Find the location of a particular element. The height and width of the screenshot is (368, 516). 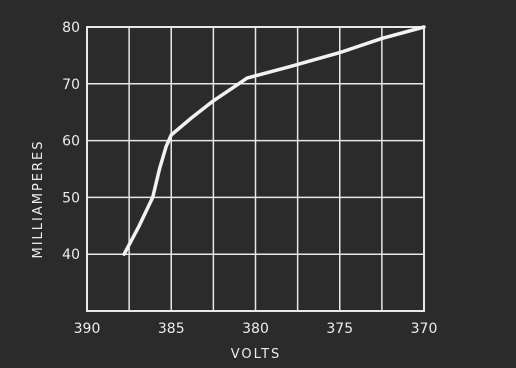

x-tick-label: 375 is located at coordinates (339, 329).